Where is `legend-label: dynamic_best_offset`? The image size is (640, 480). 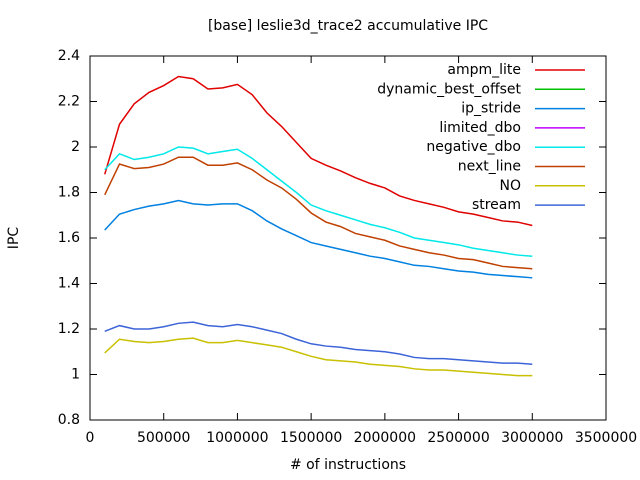
legend-label: dynamic_best_offset is located at coordinates (449, 89).